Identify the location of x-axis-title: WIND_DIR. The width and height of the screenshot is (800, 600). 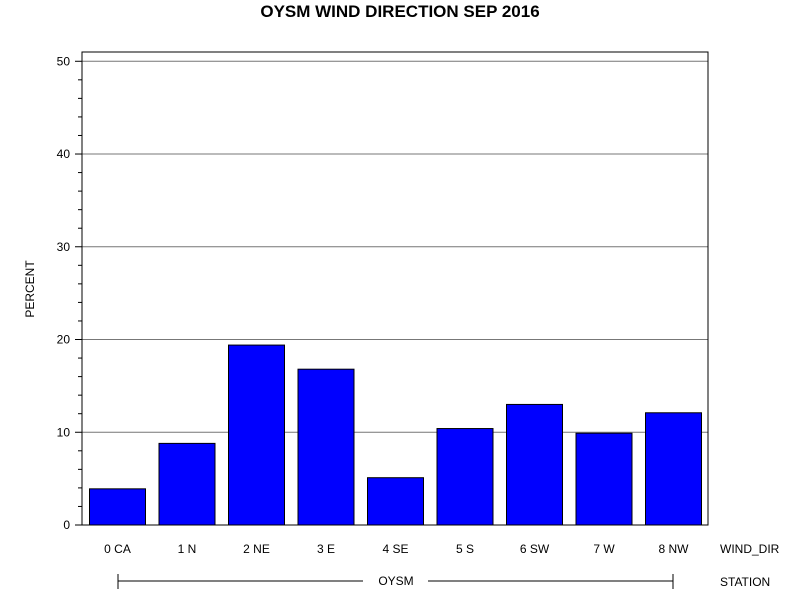
(750, 549).